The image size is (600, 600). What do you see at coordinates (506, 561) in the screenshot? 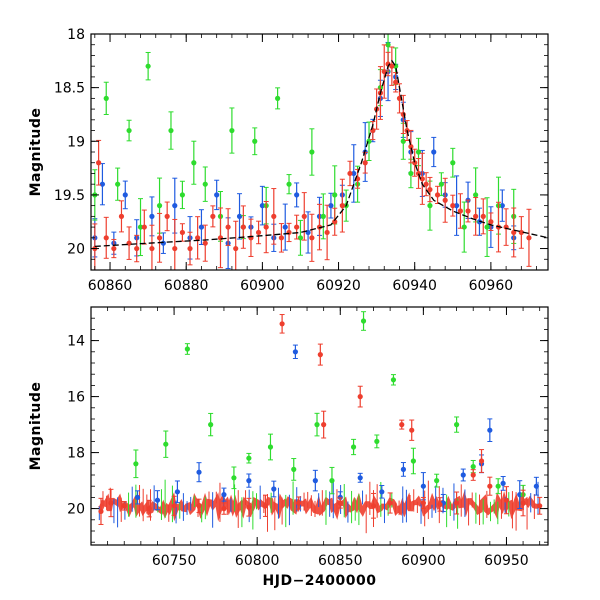
I see `x-tick-label: 60950` at bounding box center [506, 561].